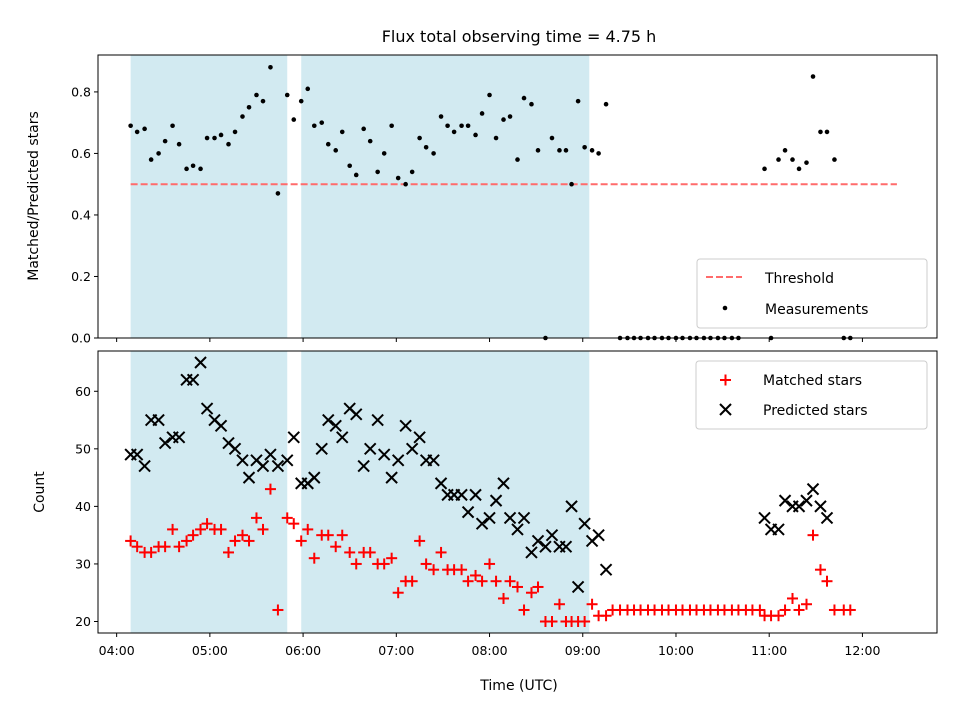  What do you see at coordinates (81, 91) in the screenshot?
I see `y-tick-label: 0.8` at bounding box center [81, 91].